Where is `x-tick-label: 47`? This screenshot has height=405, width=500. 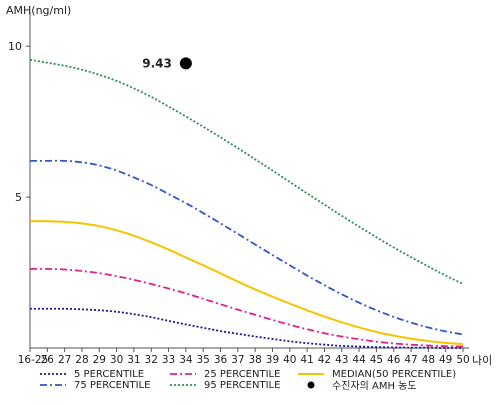
x-tick-label: 47 is located at coordinates (410, 360).